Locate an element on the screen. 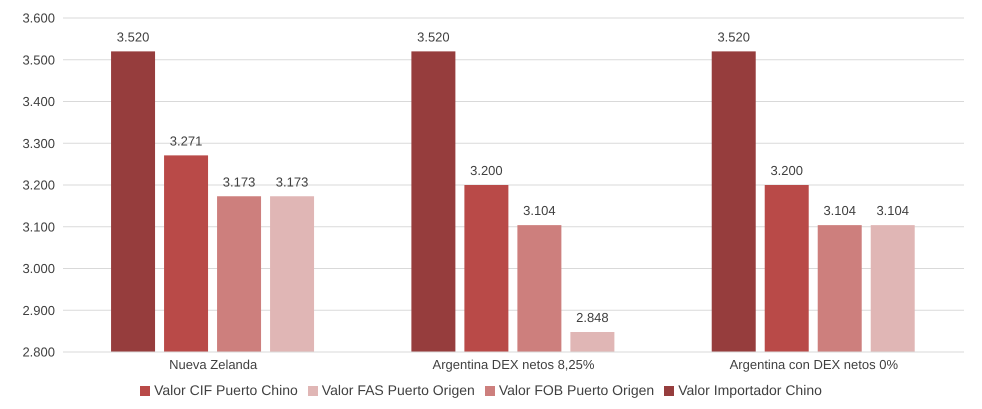 The image size is (982, 409). y-tick-label: 3.000 is located at coordinates (38, 268).